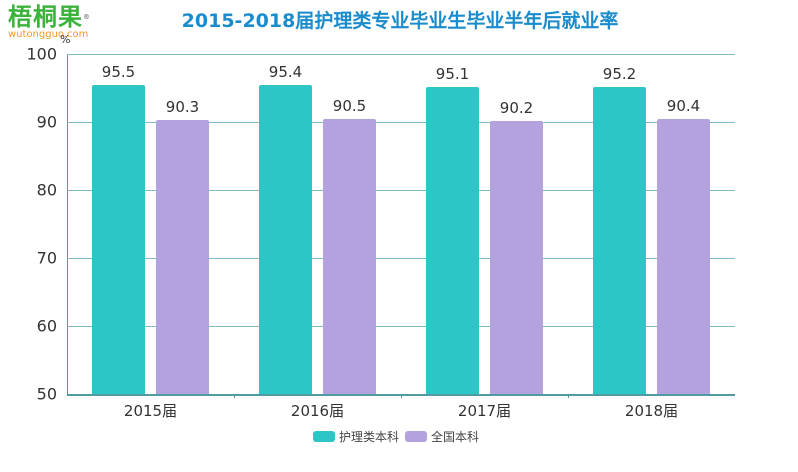  I want to click on bar-value-label: 95.5, so click(118, 71).